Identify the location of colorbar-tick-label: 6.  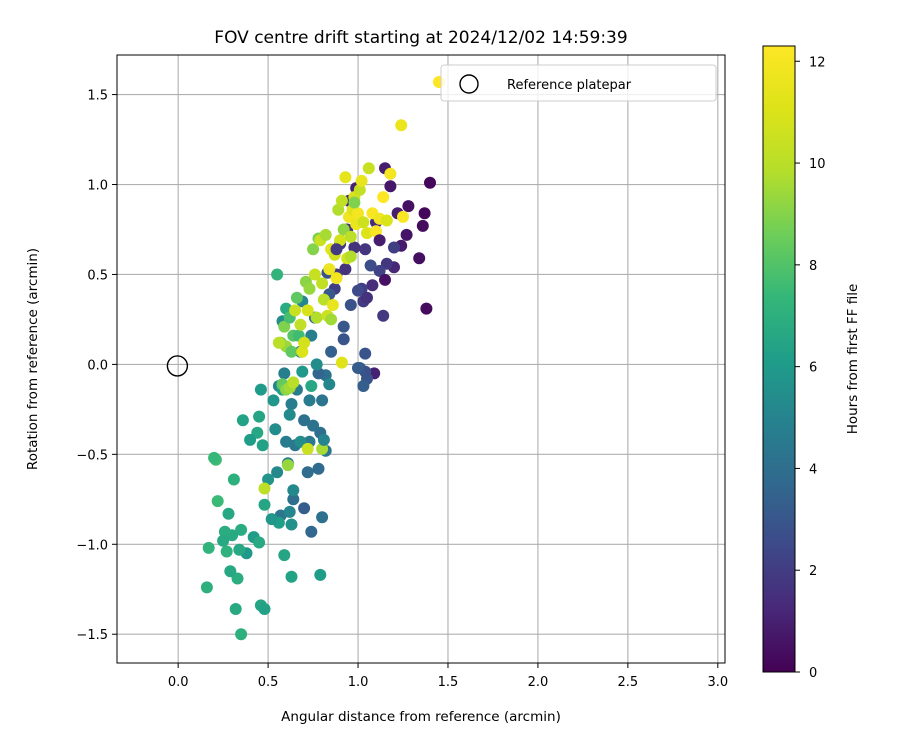
(813, 368).